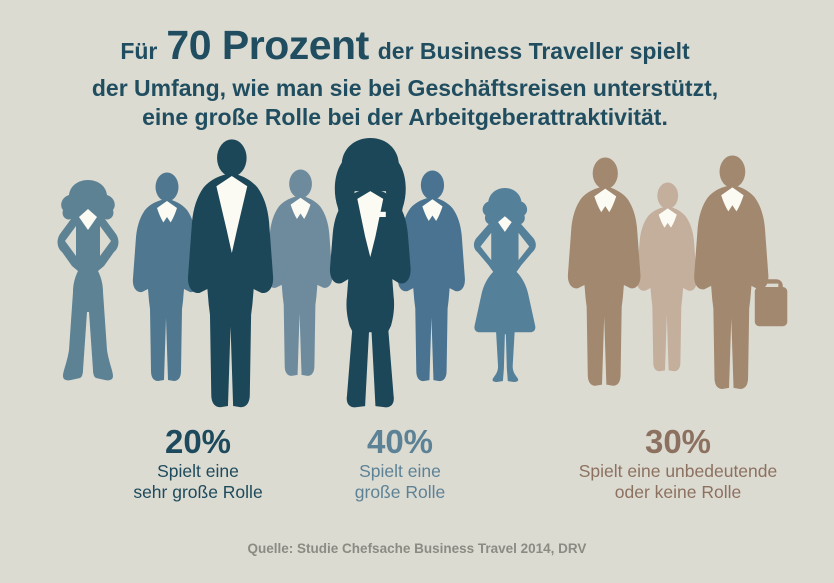  I want to click on stat-value: 40%, so click(400, 441).